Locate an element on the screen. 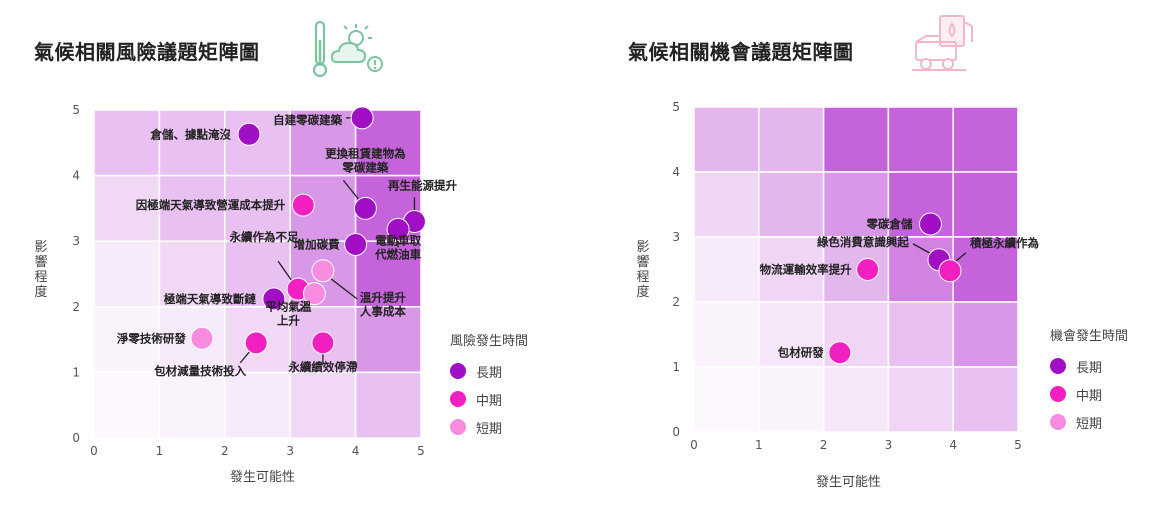  risk-chart-title: 氣候相關風險議題矩陣圖 is located at coordinates (147, 52).